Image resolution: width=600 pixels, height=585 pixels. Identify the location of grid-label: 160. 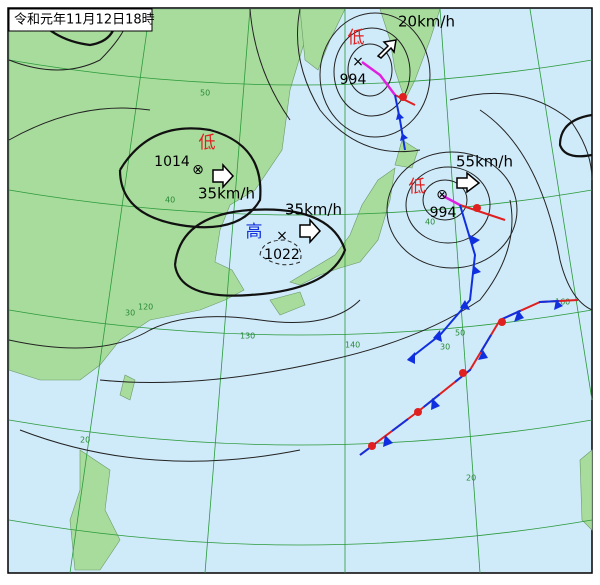
(562, 302).